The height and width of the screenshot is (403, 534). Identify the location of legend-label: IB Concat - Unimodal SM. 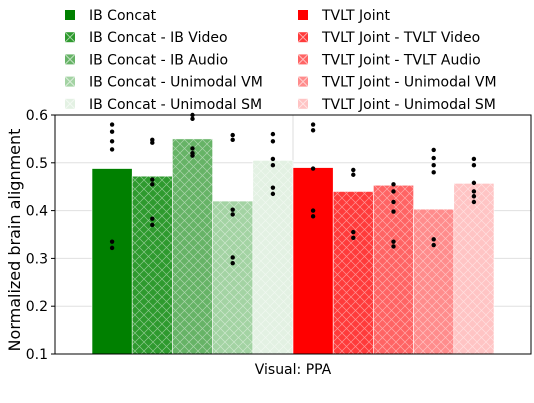
(175, 105).